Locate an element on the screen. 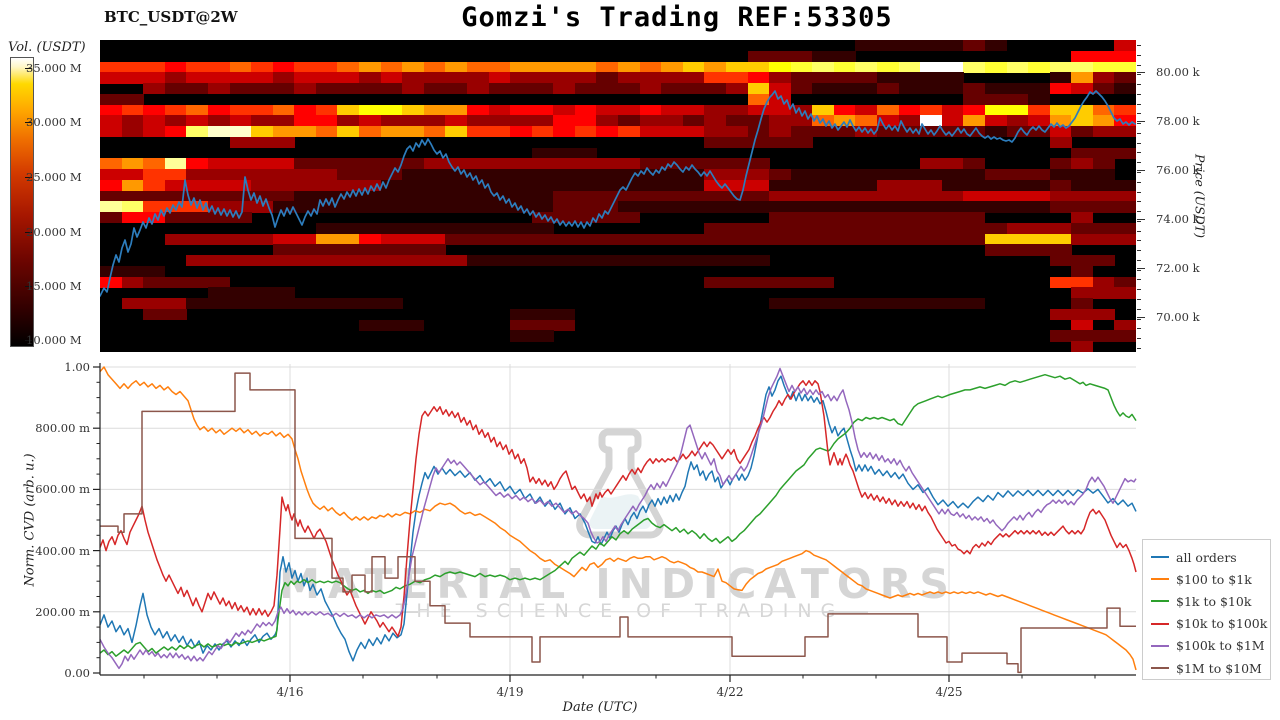 The image size is (1280, 720). legend-item--1k-to-10k: $1k to $10k is located at coordinates (1201, 601).